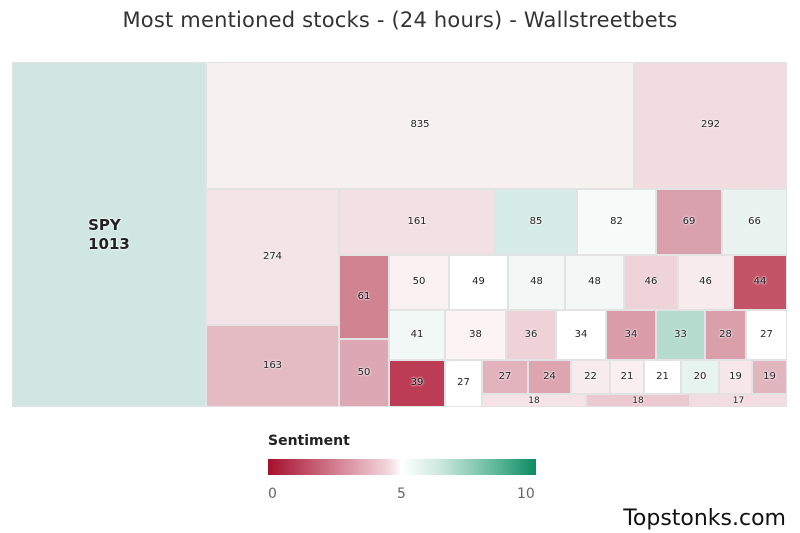  I want to click on treemap-tile: 163, so click(272, 366).